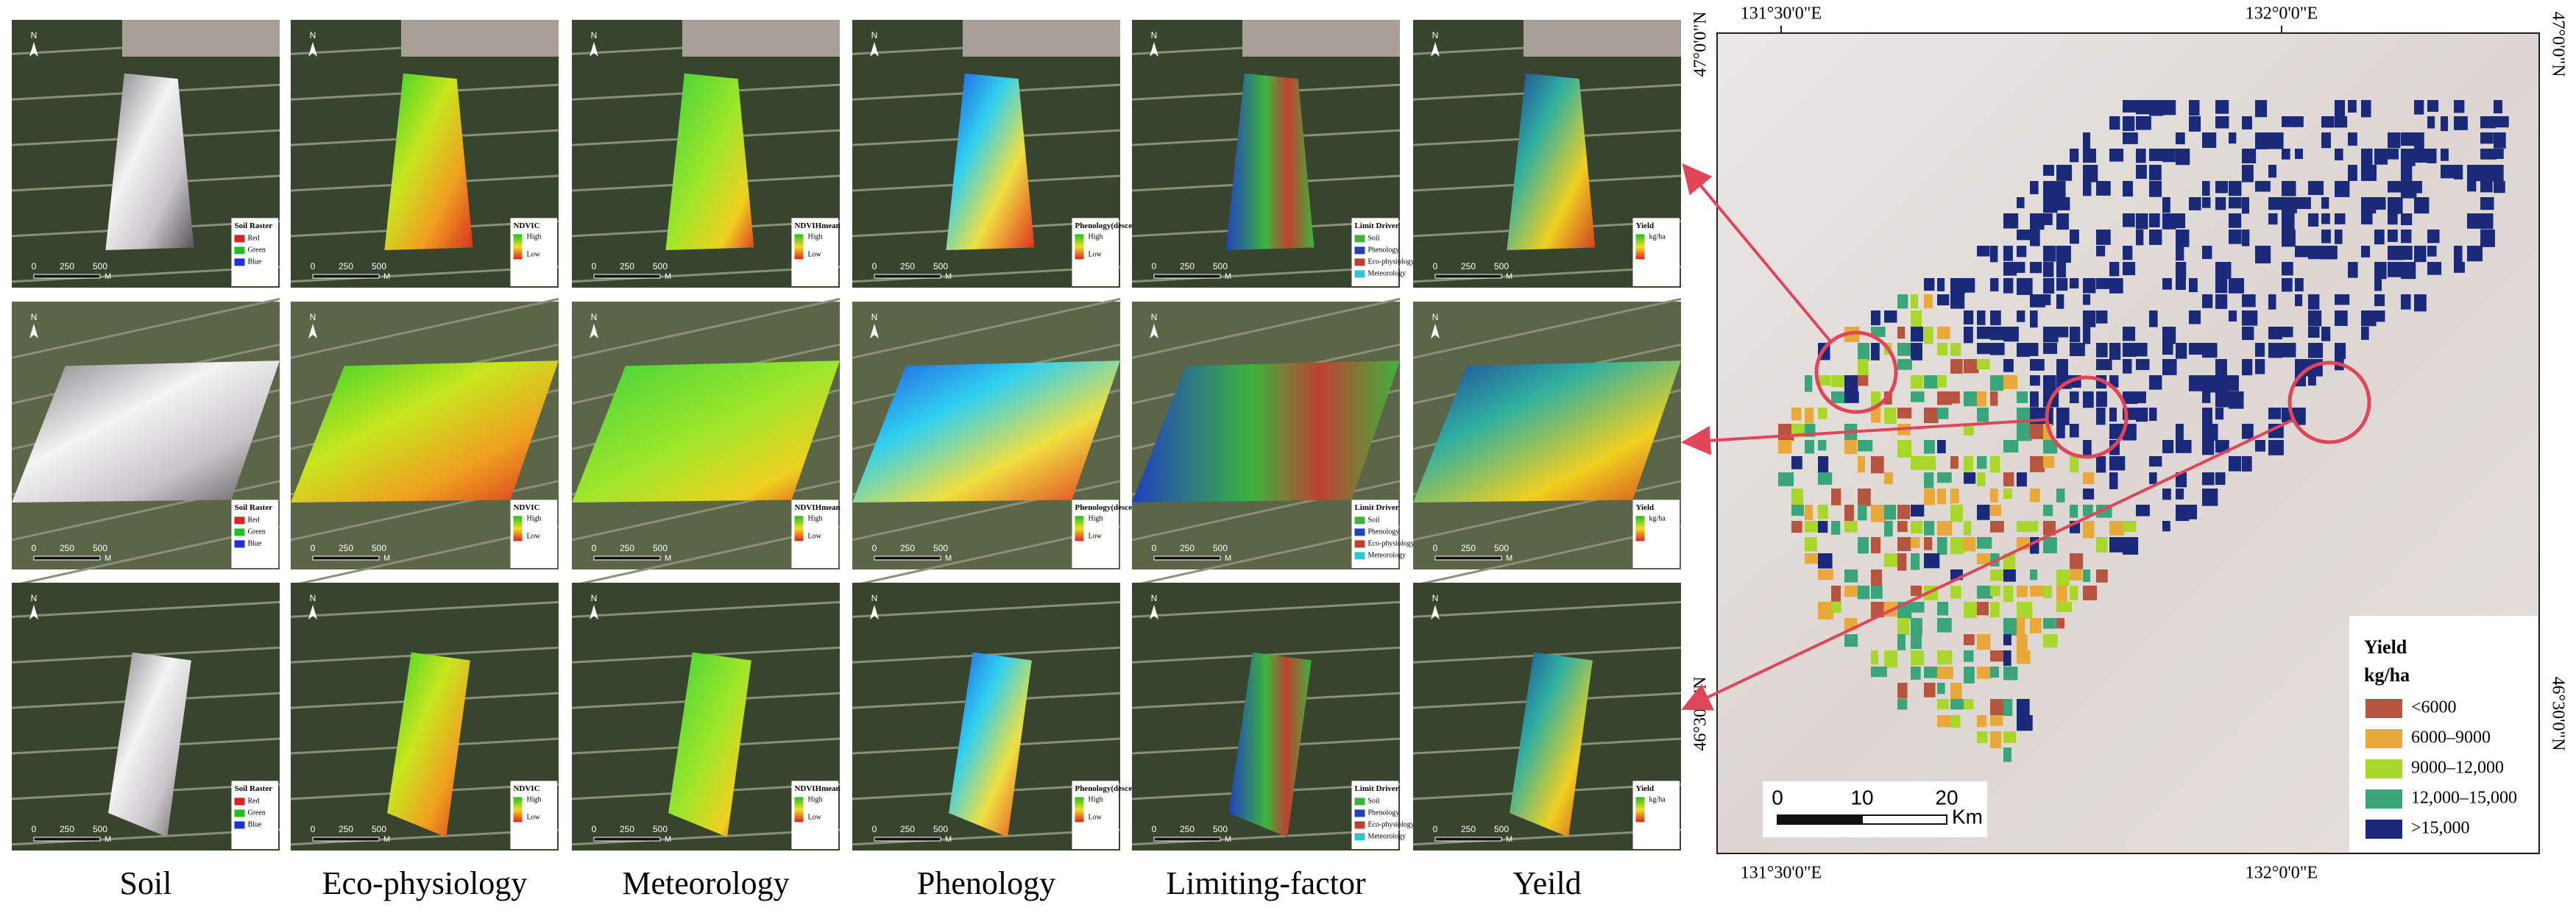  What do you see at coordinates (425, 432) in the screenshot?
I see `field-raster` at bounding box center [425, 432].